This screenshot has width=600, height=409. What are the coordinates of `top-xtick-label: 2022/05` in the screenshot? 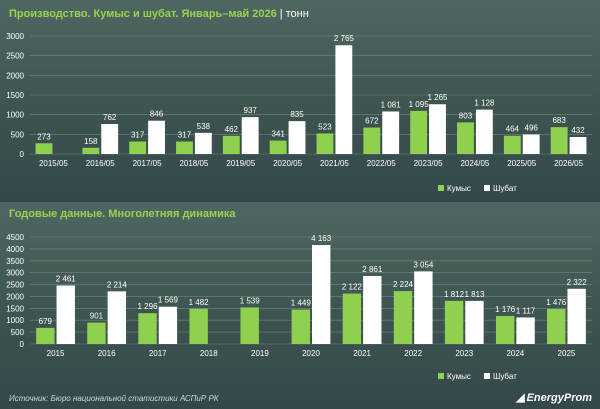 It's located at (381, 163).